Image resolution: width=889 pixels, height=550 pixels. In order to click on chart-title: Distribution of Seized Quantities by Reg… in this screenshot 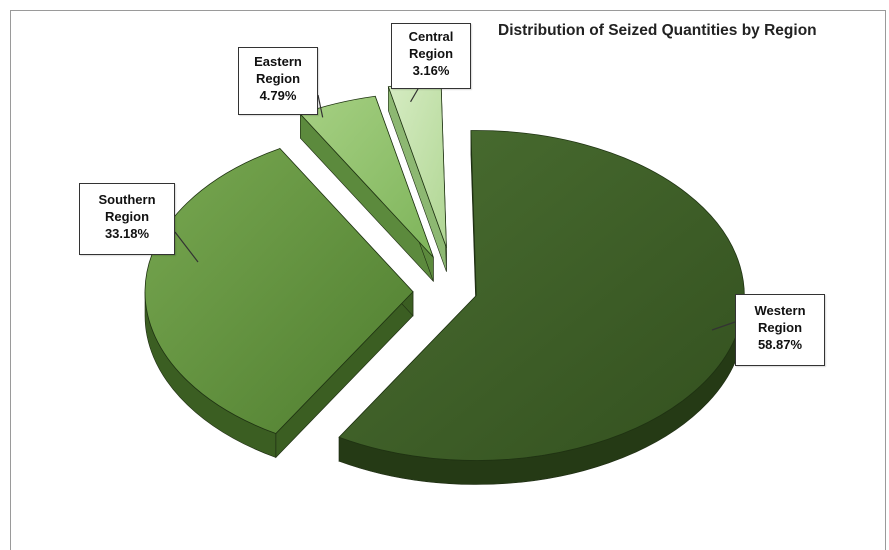, I will do `click(657, 30)`.